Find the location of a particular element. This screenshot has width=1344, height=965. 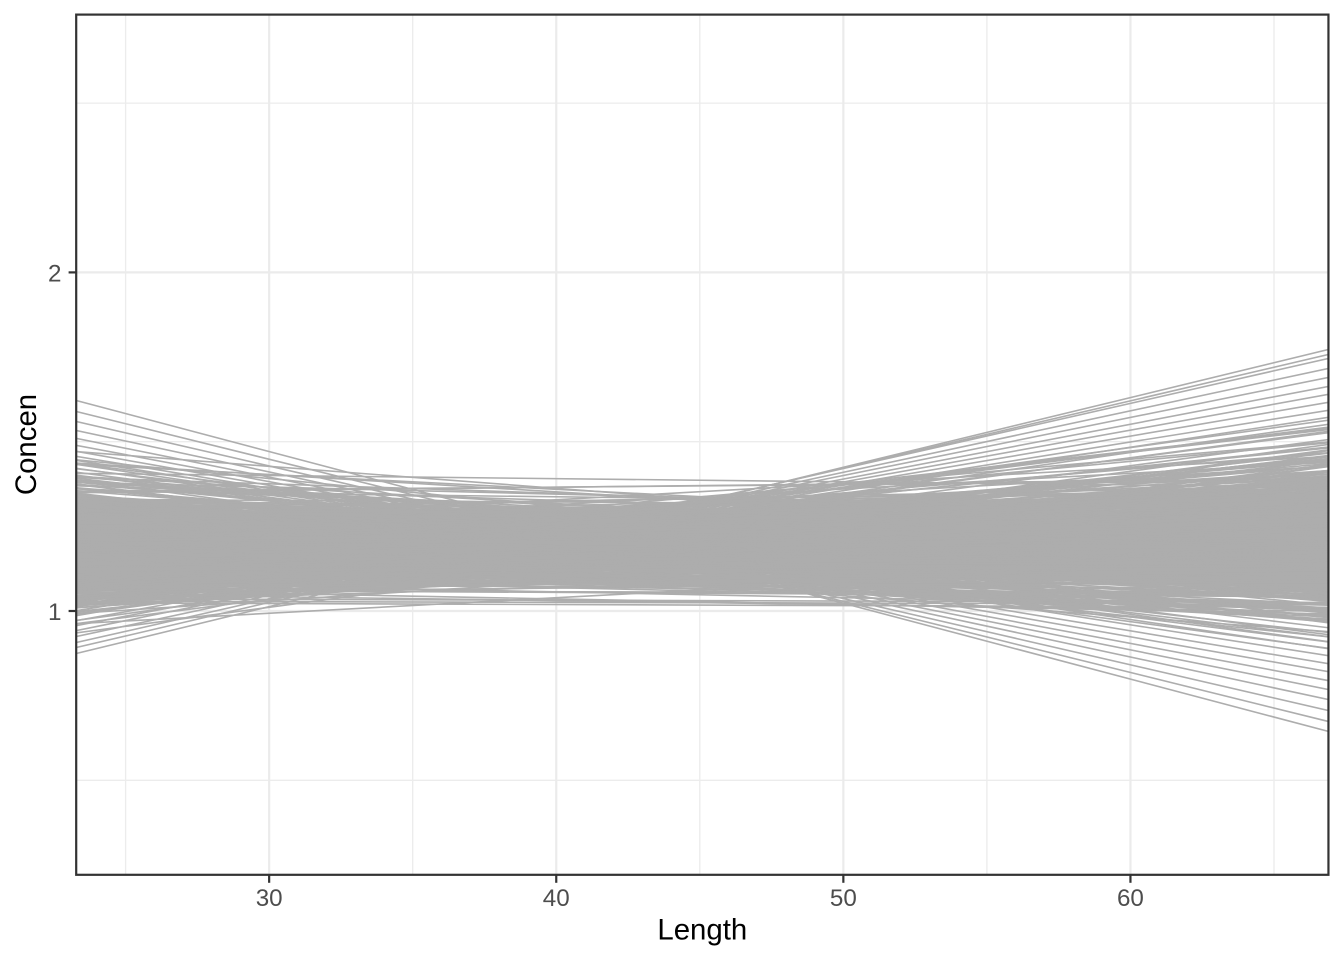

svg-text: 1 is located at coordinates (54, 612).